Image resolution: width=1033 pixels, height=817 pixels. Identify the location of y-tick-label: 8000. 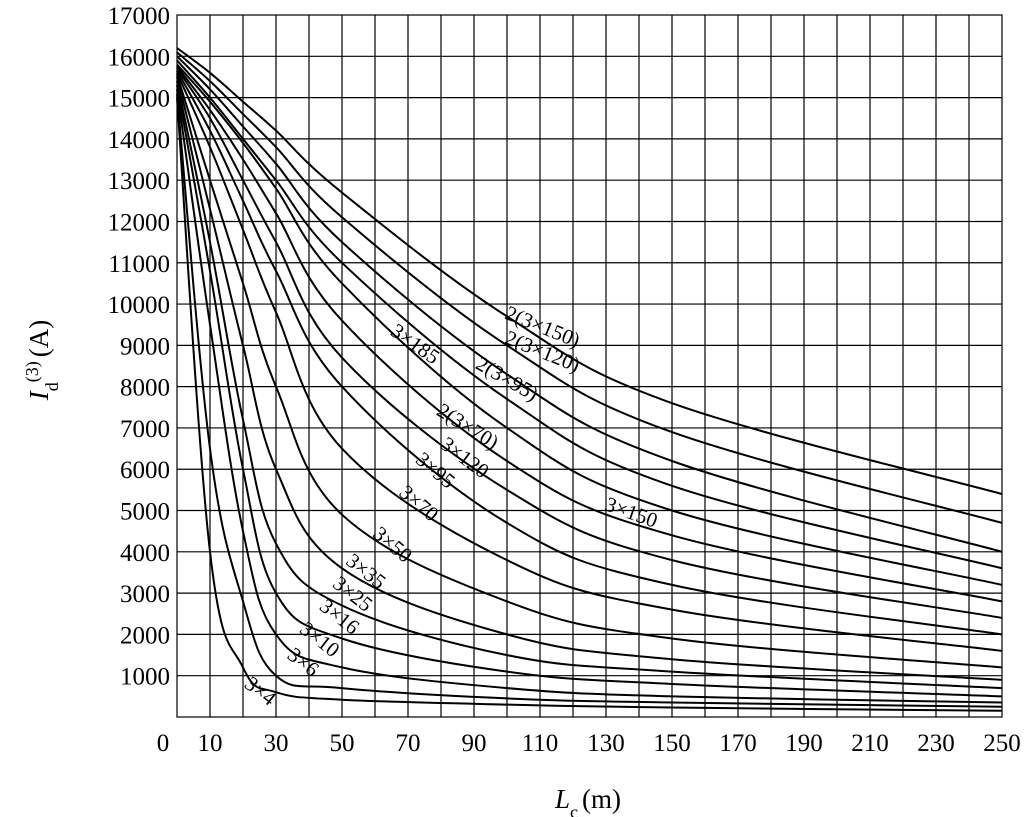
(145, 388).